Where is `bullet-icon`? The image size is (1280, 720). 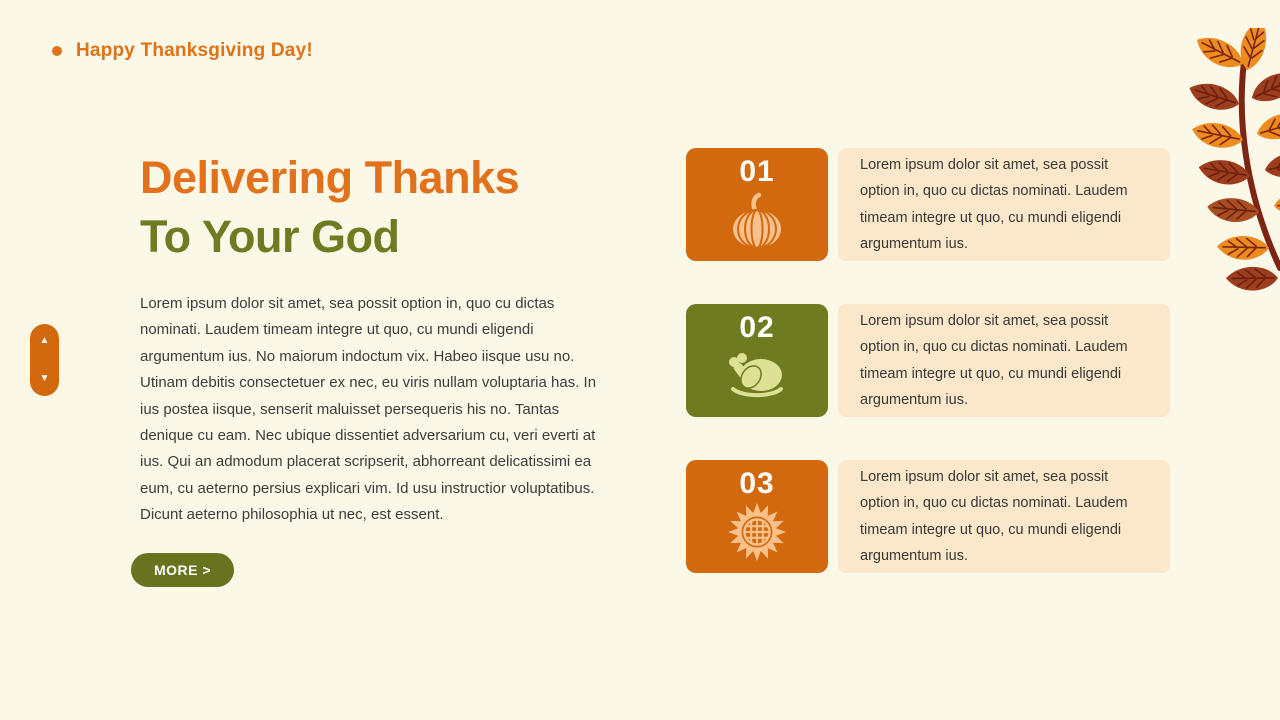
bullet-icon is located at coordinates (57, 51).